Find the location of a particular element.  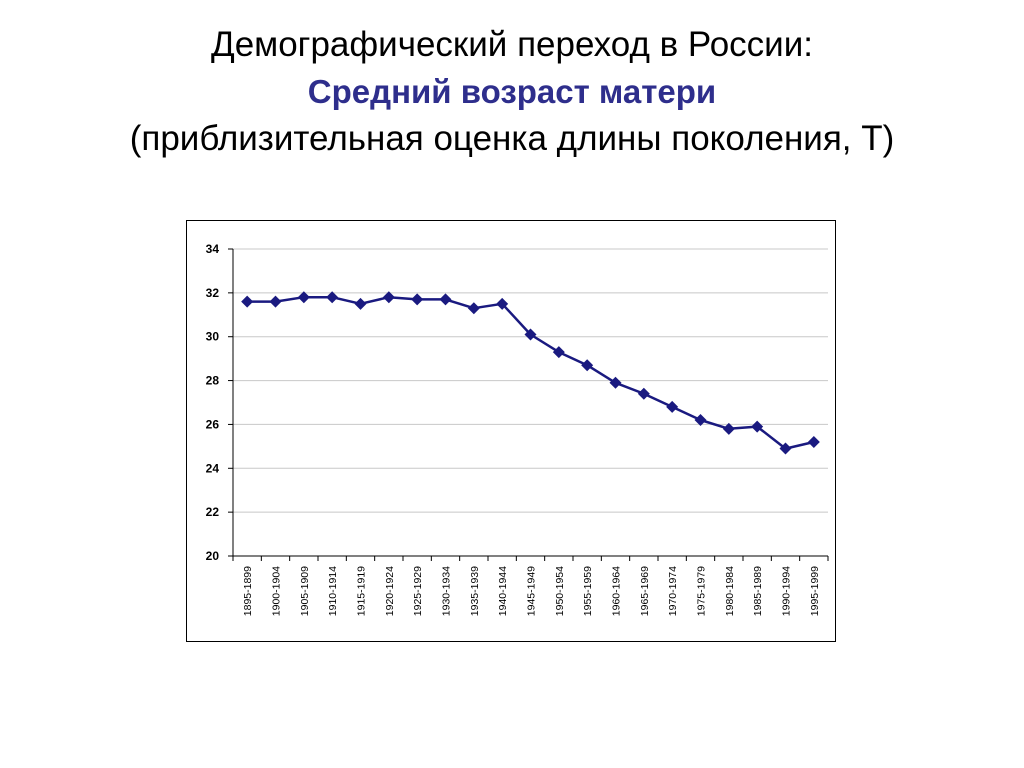

y-tick-label: 20 is located at coordinates (213, 556).